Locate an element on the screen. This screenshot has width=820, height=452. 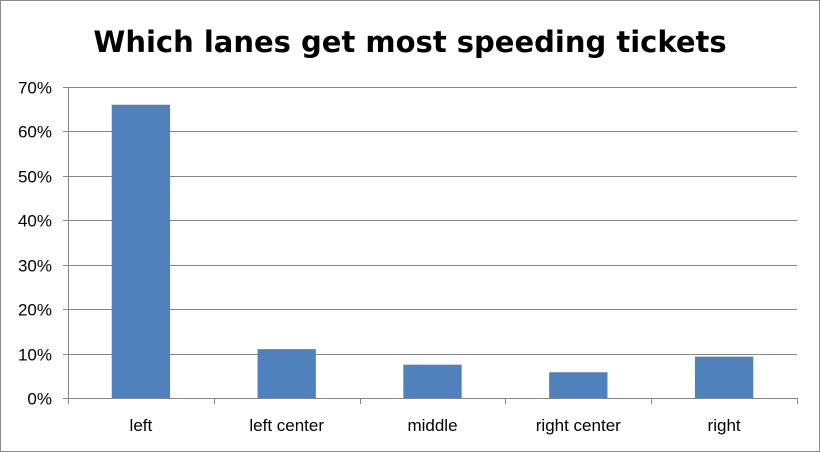
x-tick-label: left is located at coordinates (141, 425).